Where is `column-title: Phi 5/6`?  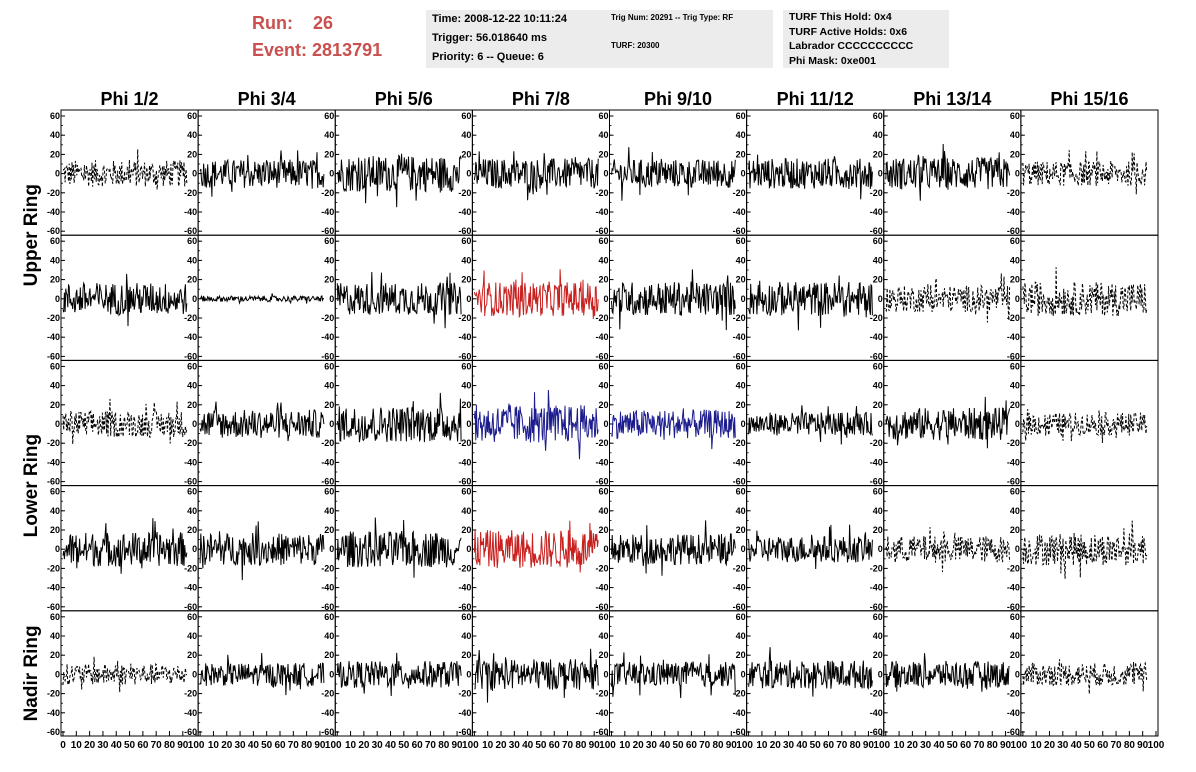
column-title: Phi 5/6 is located at coordinates (404, 99).